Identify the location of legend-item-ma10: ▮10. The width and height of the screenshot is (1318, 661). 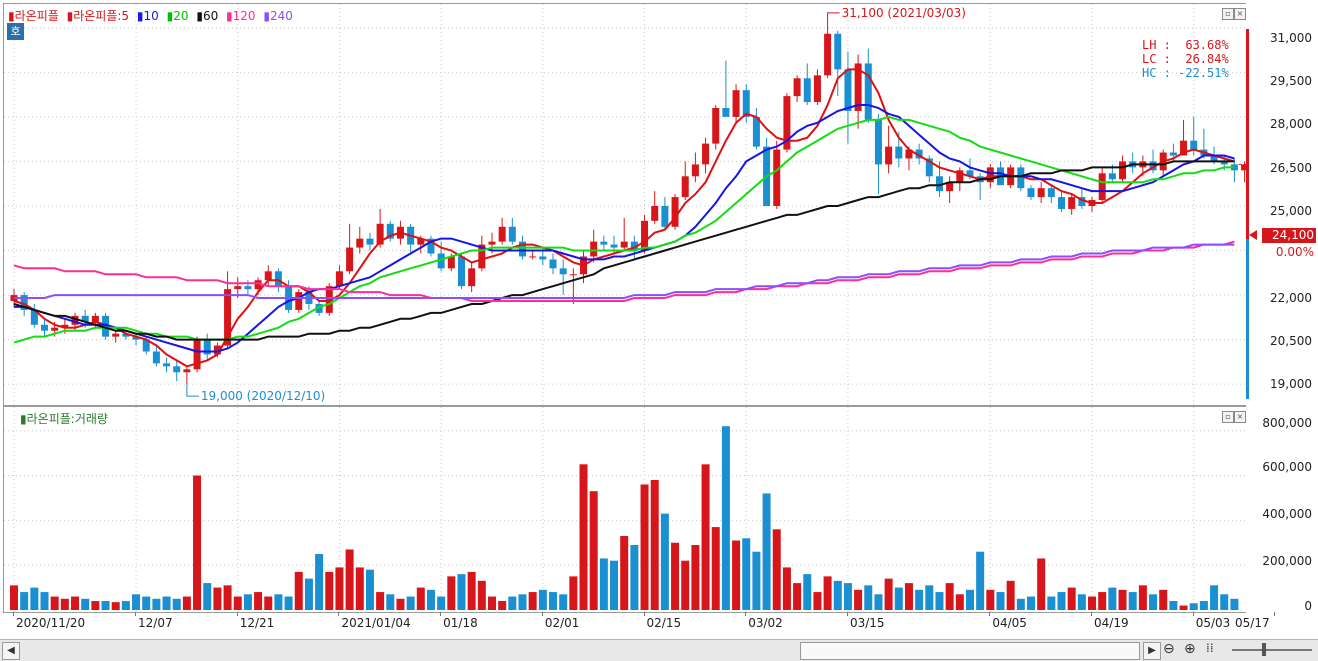
(147, 16).